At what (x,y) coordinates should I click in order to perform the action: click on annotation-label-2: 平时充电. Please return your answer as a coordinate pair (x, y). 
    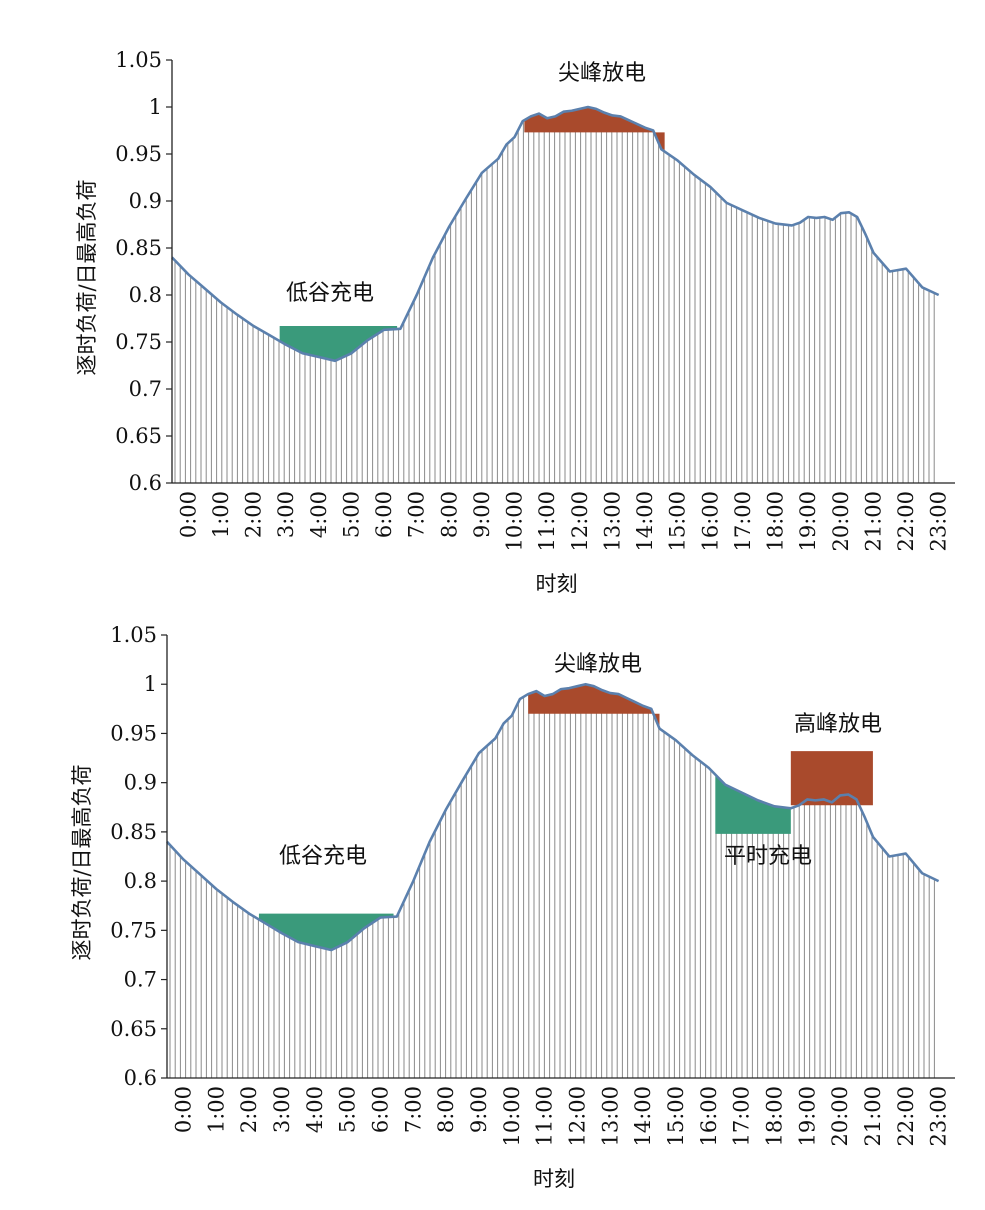
    Looking at the image, I should click on (768, 856).